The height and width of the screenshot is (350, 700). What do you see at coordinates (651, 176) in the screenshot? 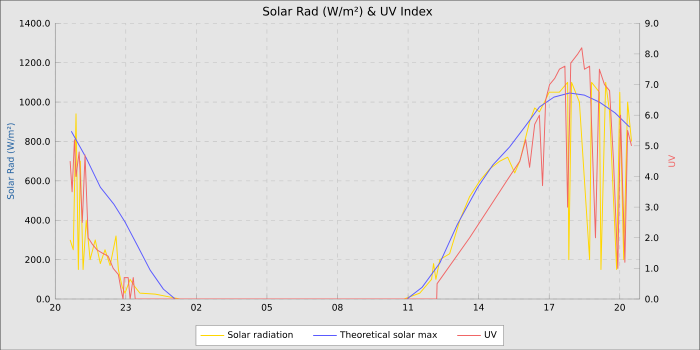
I see `y2-tick-label: 4.0` at bounding box center [651, 176].